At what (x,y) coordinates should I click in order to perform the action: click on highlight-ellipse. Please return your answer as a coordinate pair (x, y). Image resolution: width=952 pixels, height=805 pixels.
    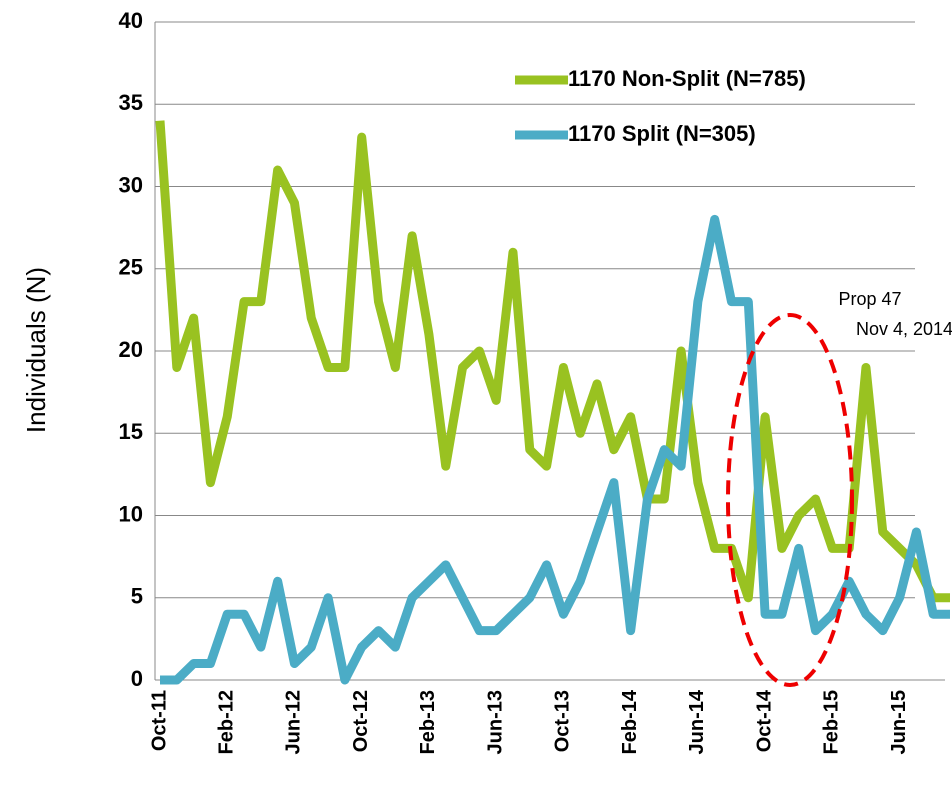
    Looking at the image, I should click on (790, 500).